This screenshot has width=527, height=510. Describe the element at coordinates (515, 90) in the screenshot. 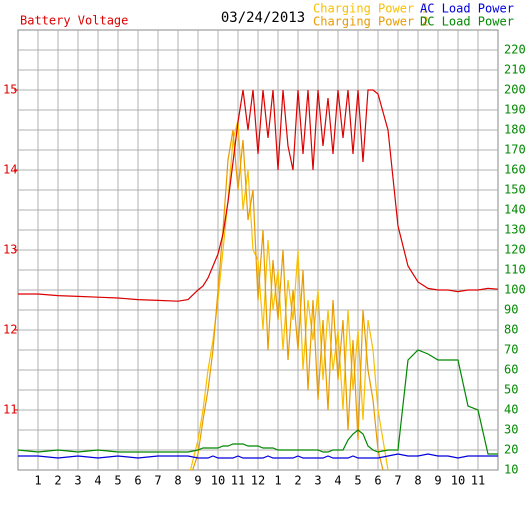

I see `y2-tick-label: 200` at that location.